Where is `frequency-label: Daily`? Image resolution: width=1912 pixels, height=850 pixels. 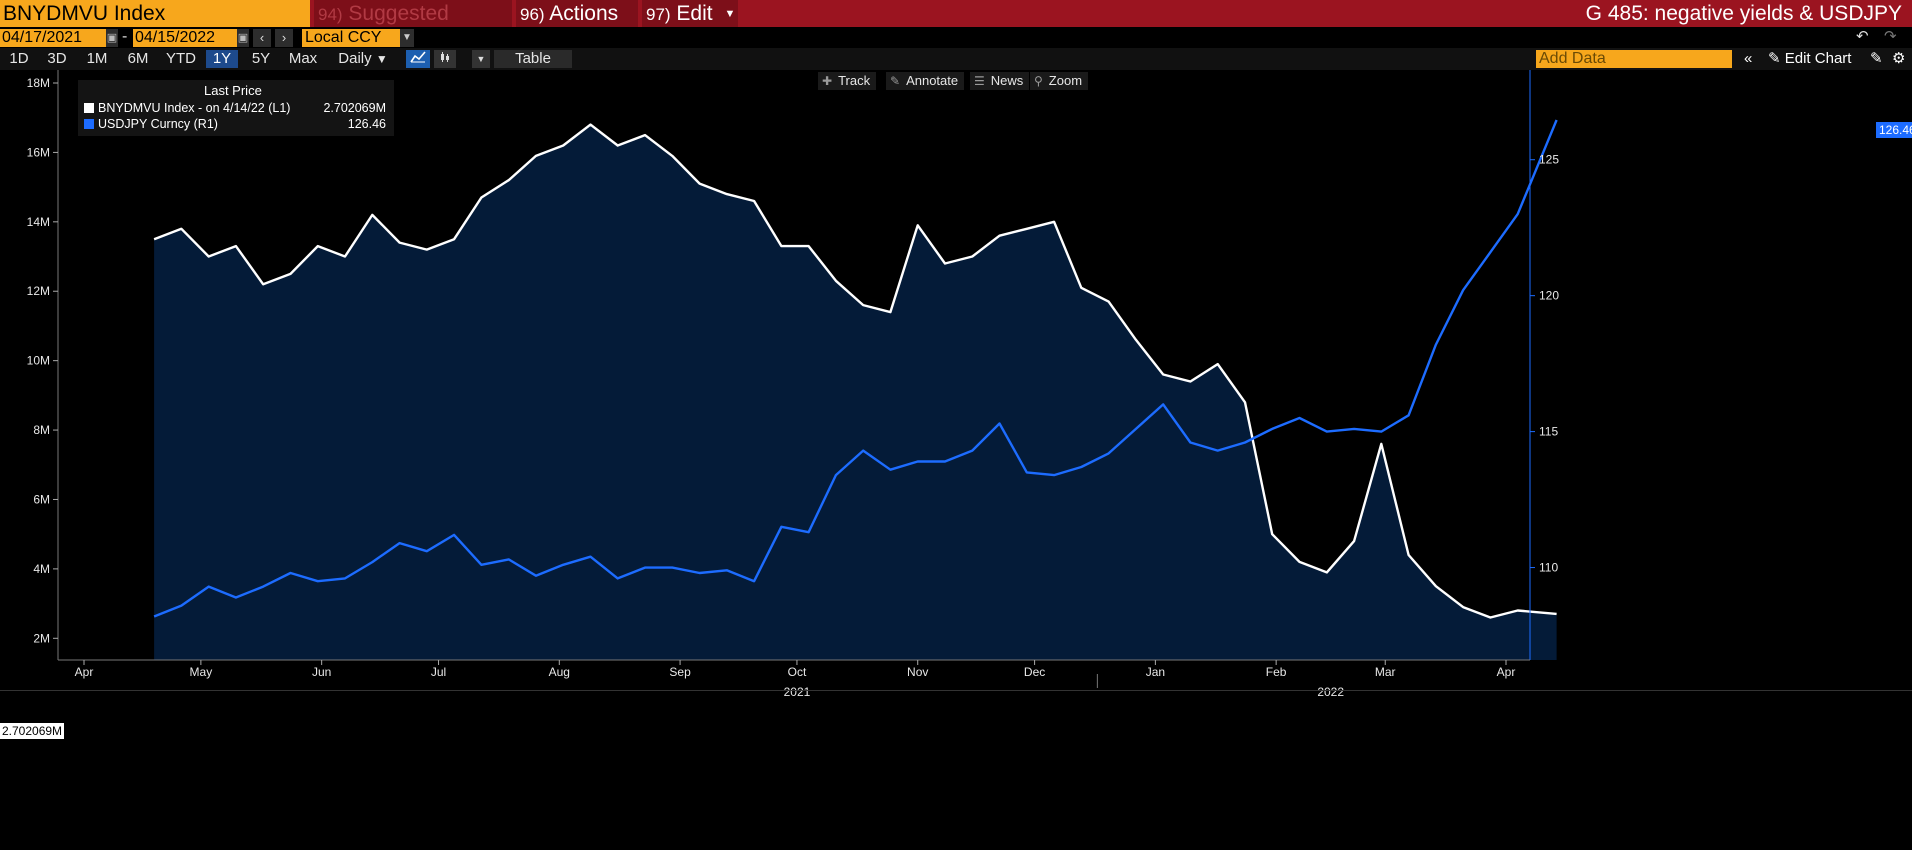 frequency-label: Daily is located at coordinates (355, 58).